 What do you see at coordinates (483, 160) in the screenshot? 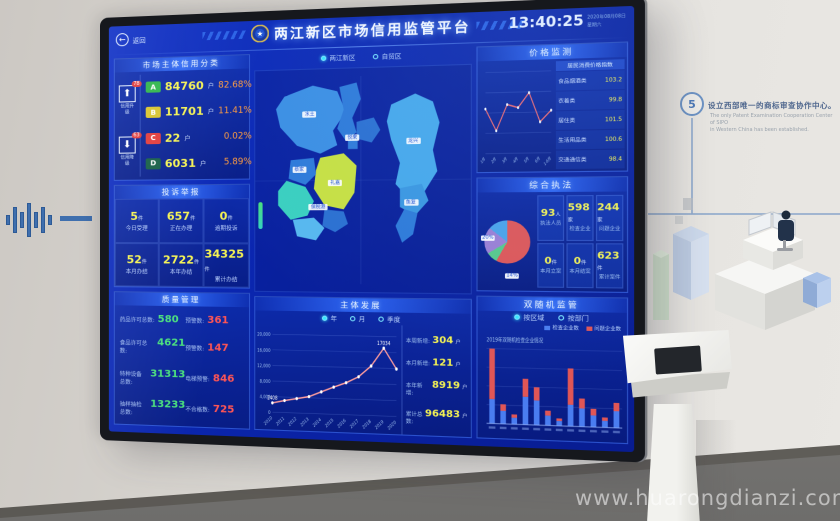
I see `svg-text: 1月` at bounding box center [483, 160].